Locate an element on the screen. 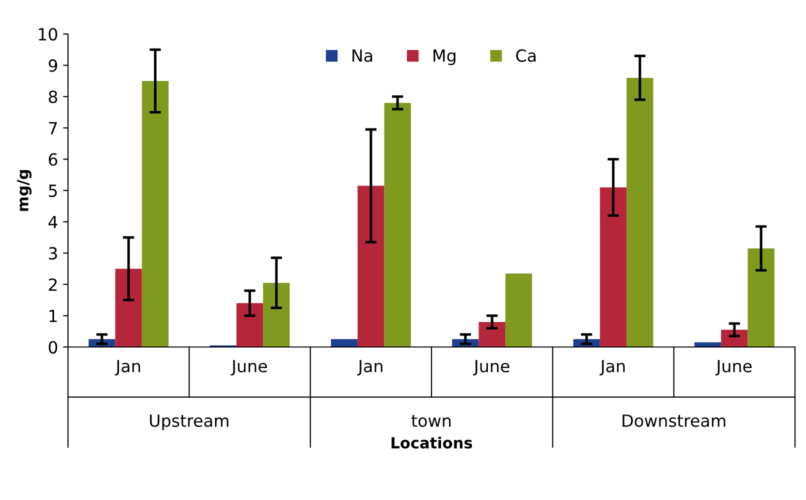 This screenshot has width=806, height=500. y-tick-label: 0 is located at coordinates (53, 347).